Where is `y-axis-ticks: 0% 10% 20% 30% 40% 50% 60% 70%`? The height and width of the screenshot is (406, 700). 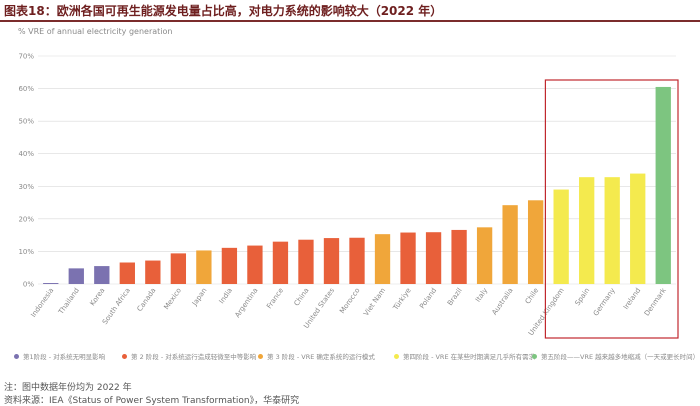 y-axis-ticks: 0% 10% 20% 30% 40% 50% 60% 70% is located at coordinates (26, 171).